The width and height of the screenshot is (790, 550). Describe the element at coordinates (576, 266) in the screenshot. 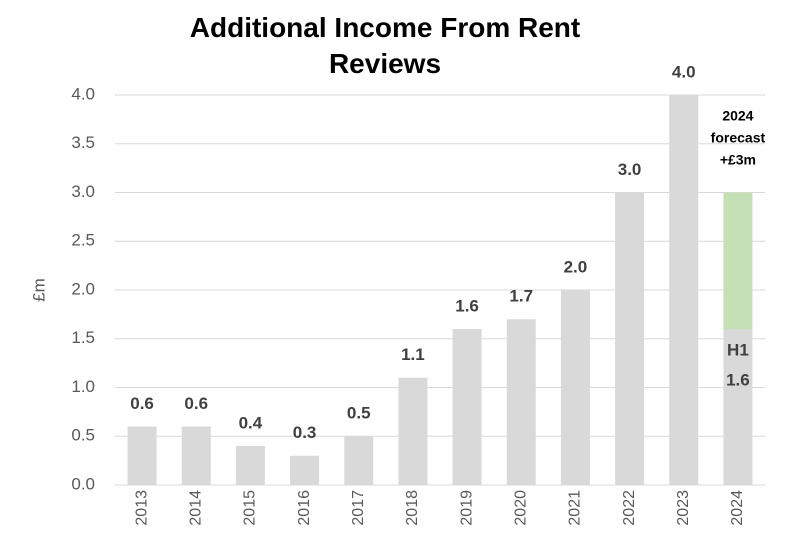

I see `data-label: 2.0` at that location.